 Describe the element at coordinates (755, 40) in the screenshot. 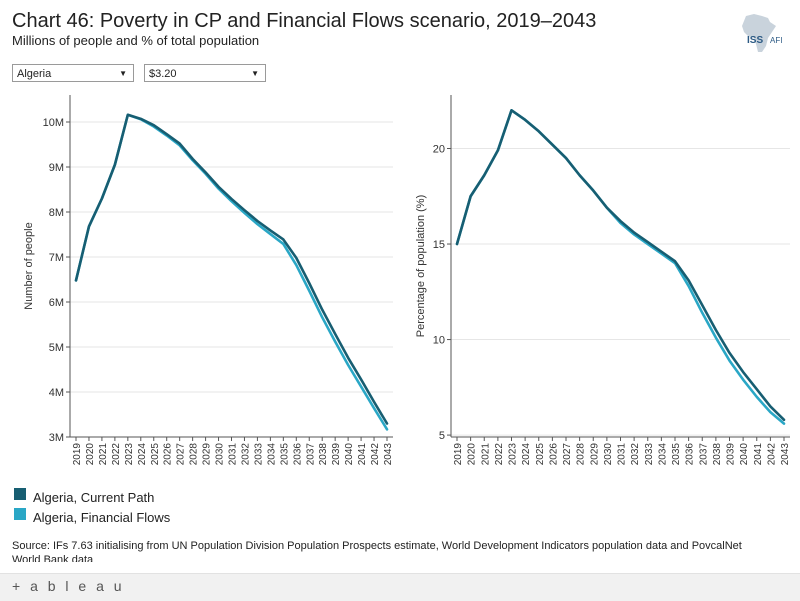

I see `logo-text-iss: ISS` at that location.